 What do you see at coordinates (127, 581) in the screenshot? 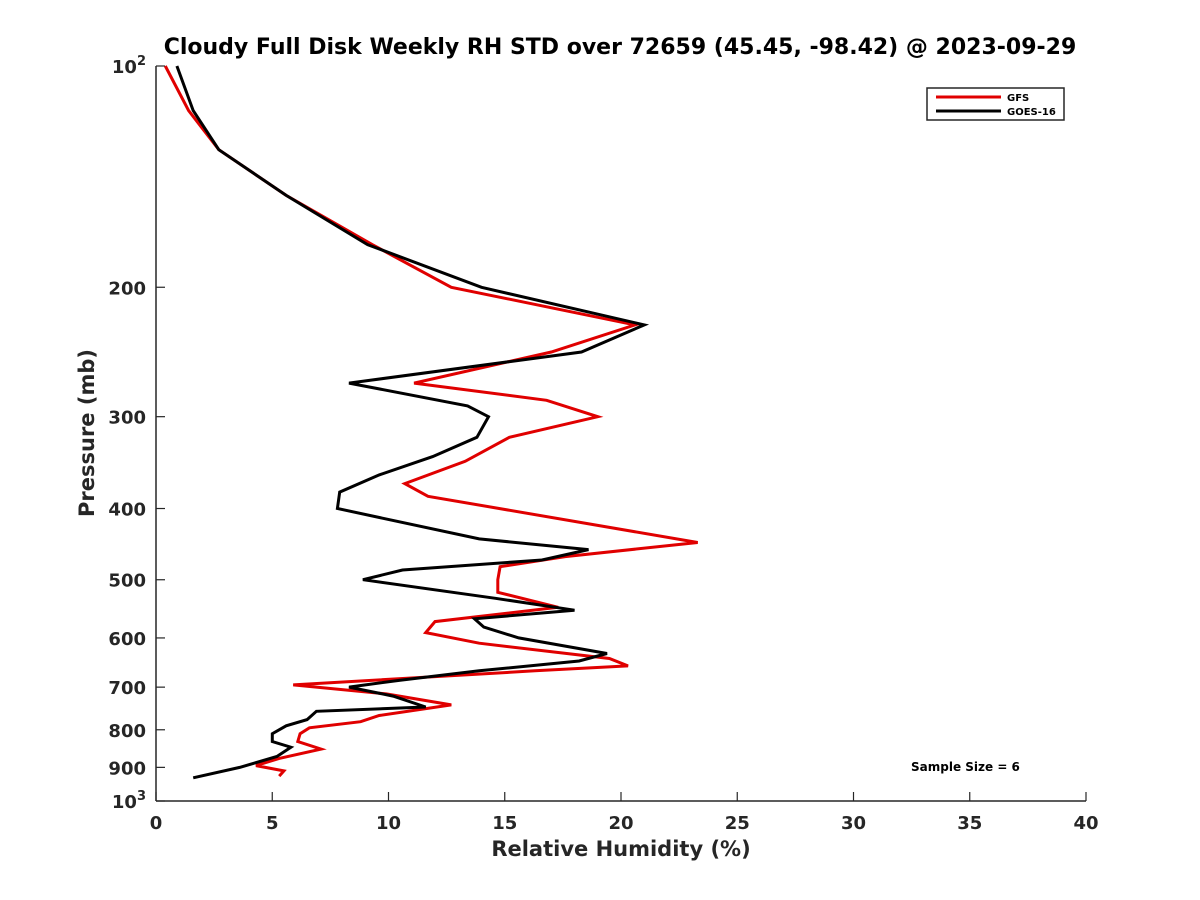
I see `y-tick-label: 500` at bounding box center [127, 581].